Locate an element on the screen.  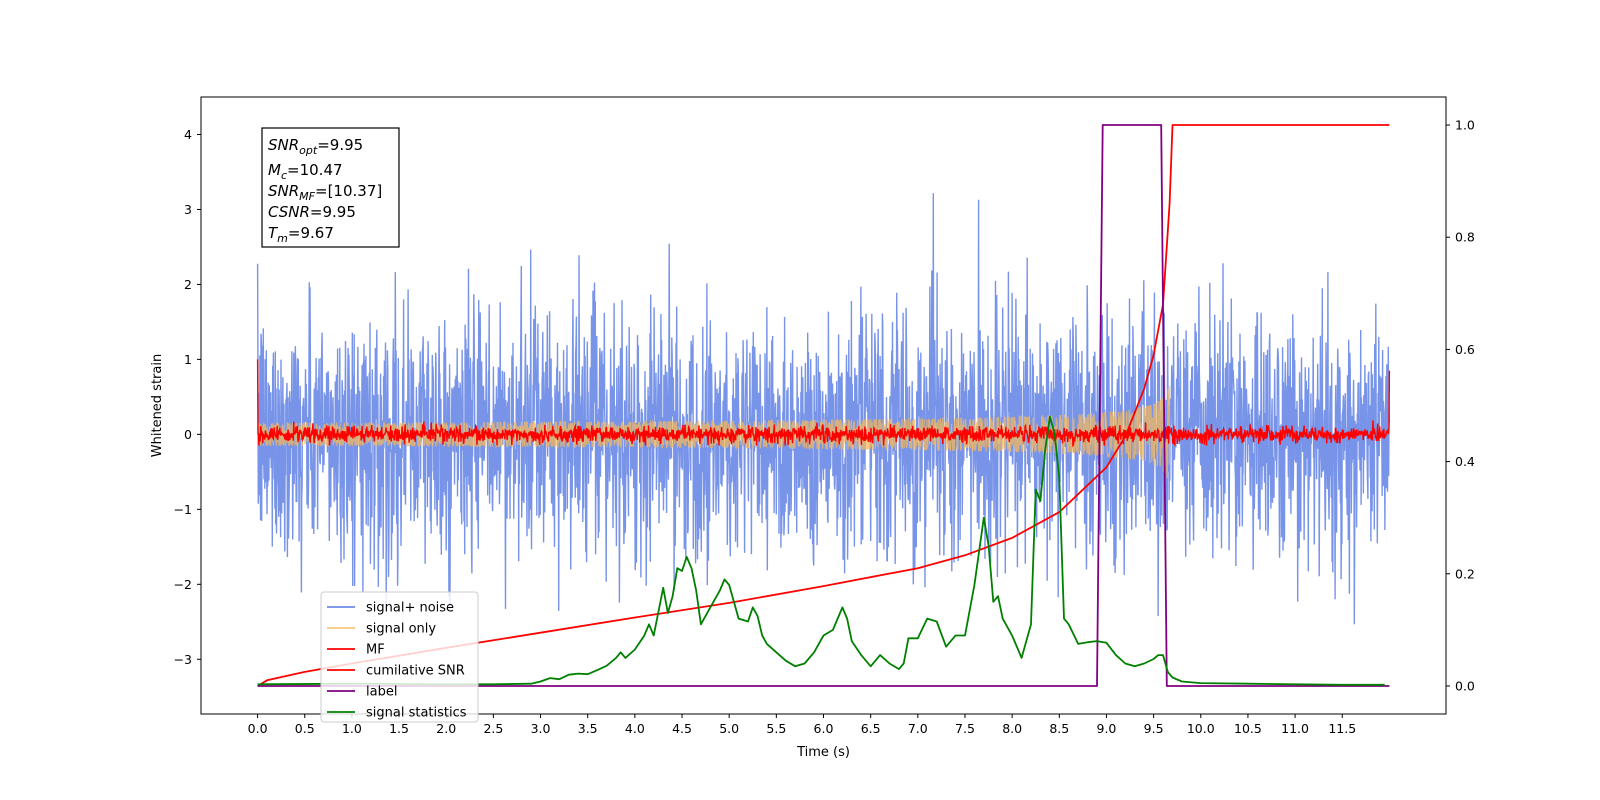
x-tick-label: 6.5 is located at coordinates (871, 728).